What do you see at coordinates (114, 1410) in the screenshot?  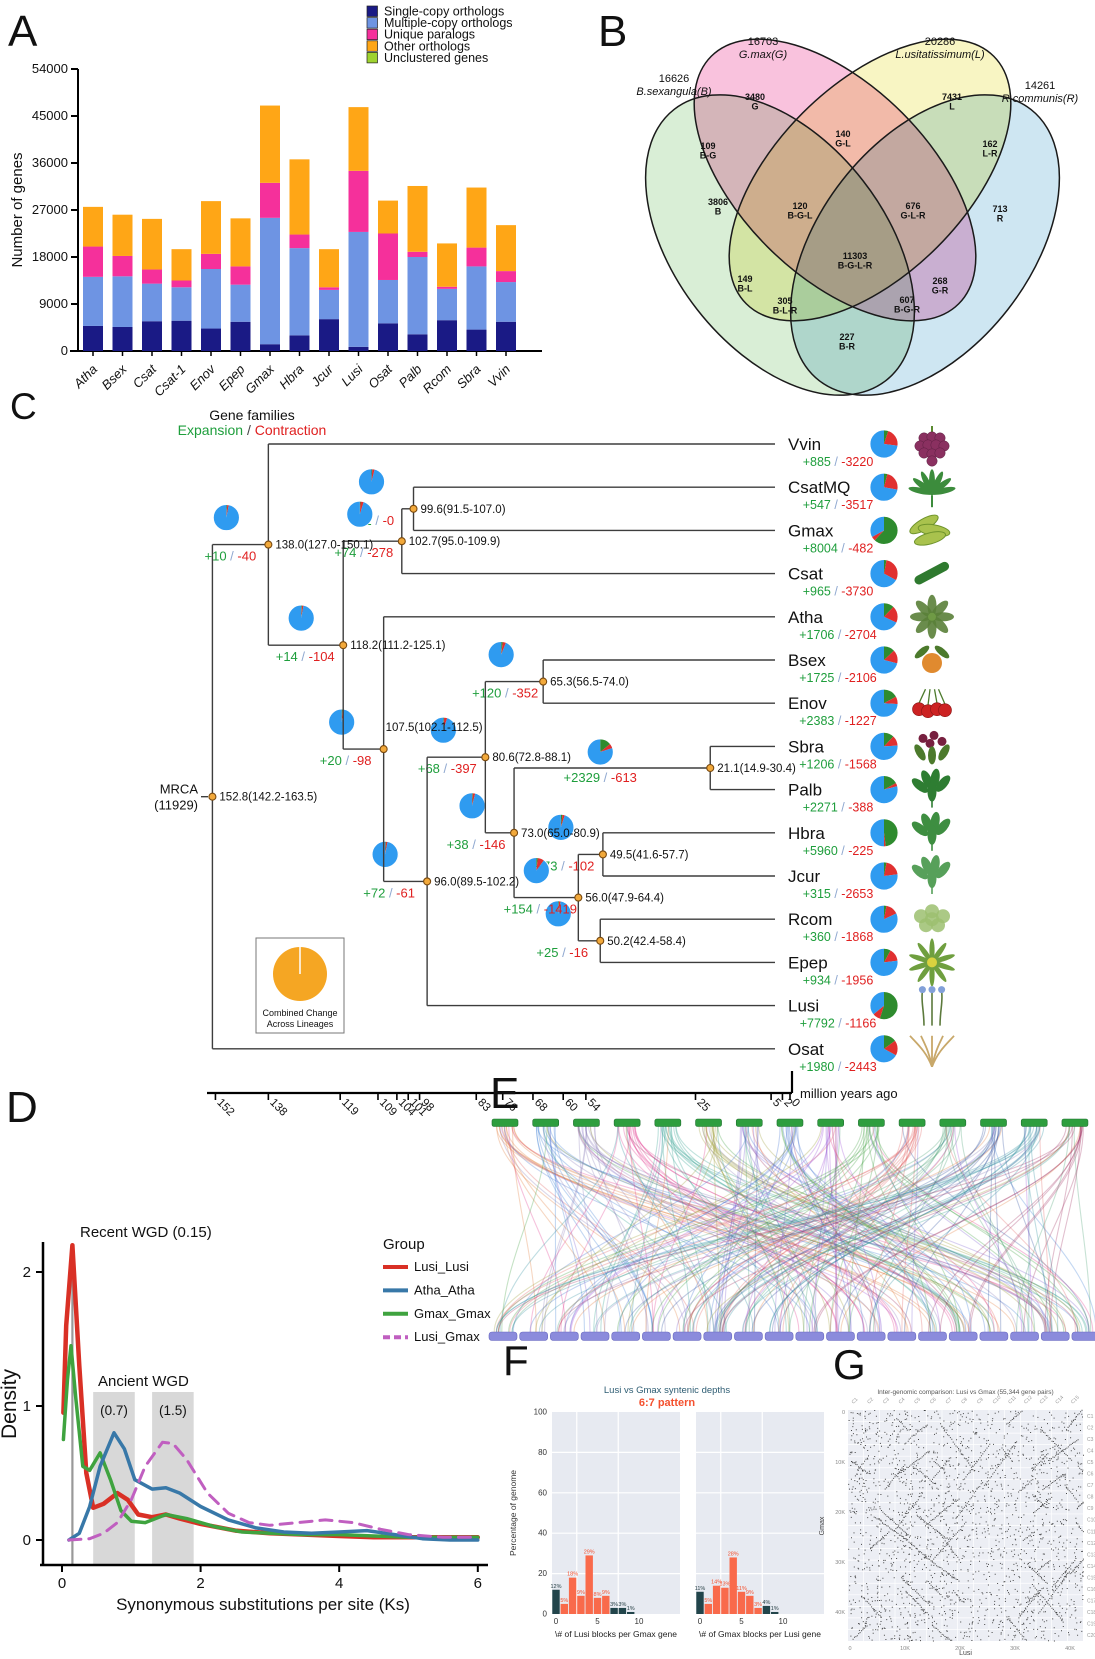 I see `band-label: (0.7)` at bounding box center [114, 1410].